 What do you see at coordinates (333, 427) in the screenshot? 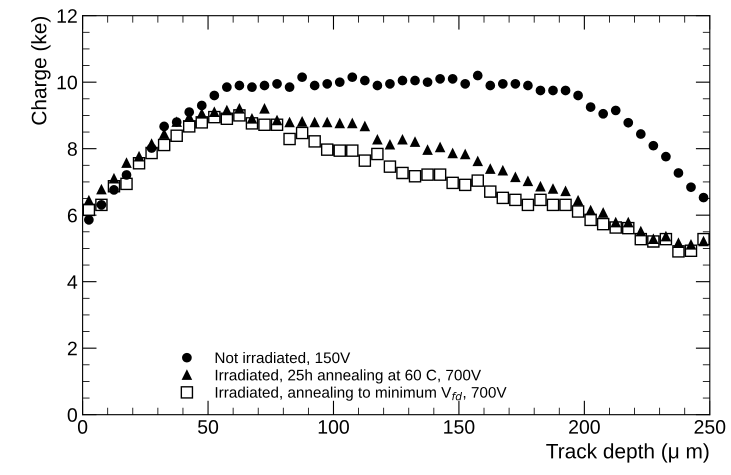
I see `x-tick-label: 100` at bounding box center [333, 427].